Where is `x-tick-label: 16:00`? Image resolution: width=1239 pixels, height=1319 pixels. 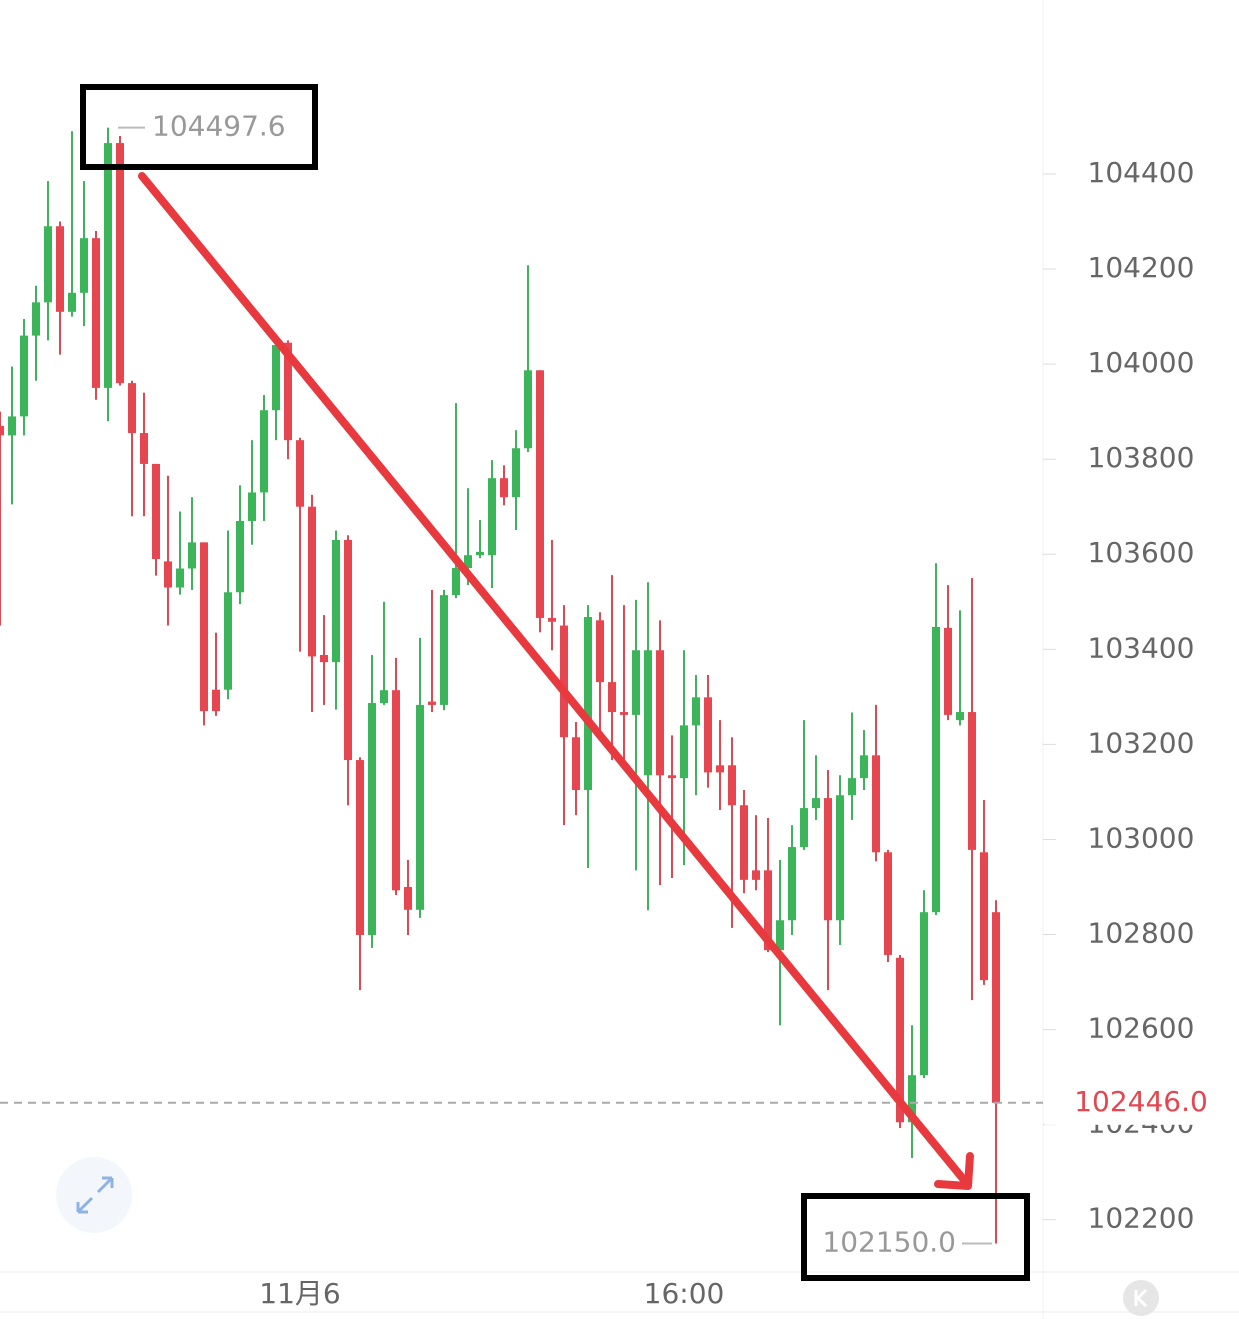 x-tick-label: 16:00 is located at coordinates (684, 1293).